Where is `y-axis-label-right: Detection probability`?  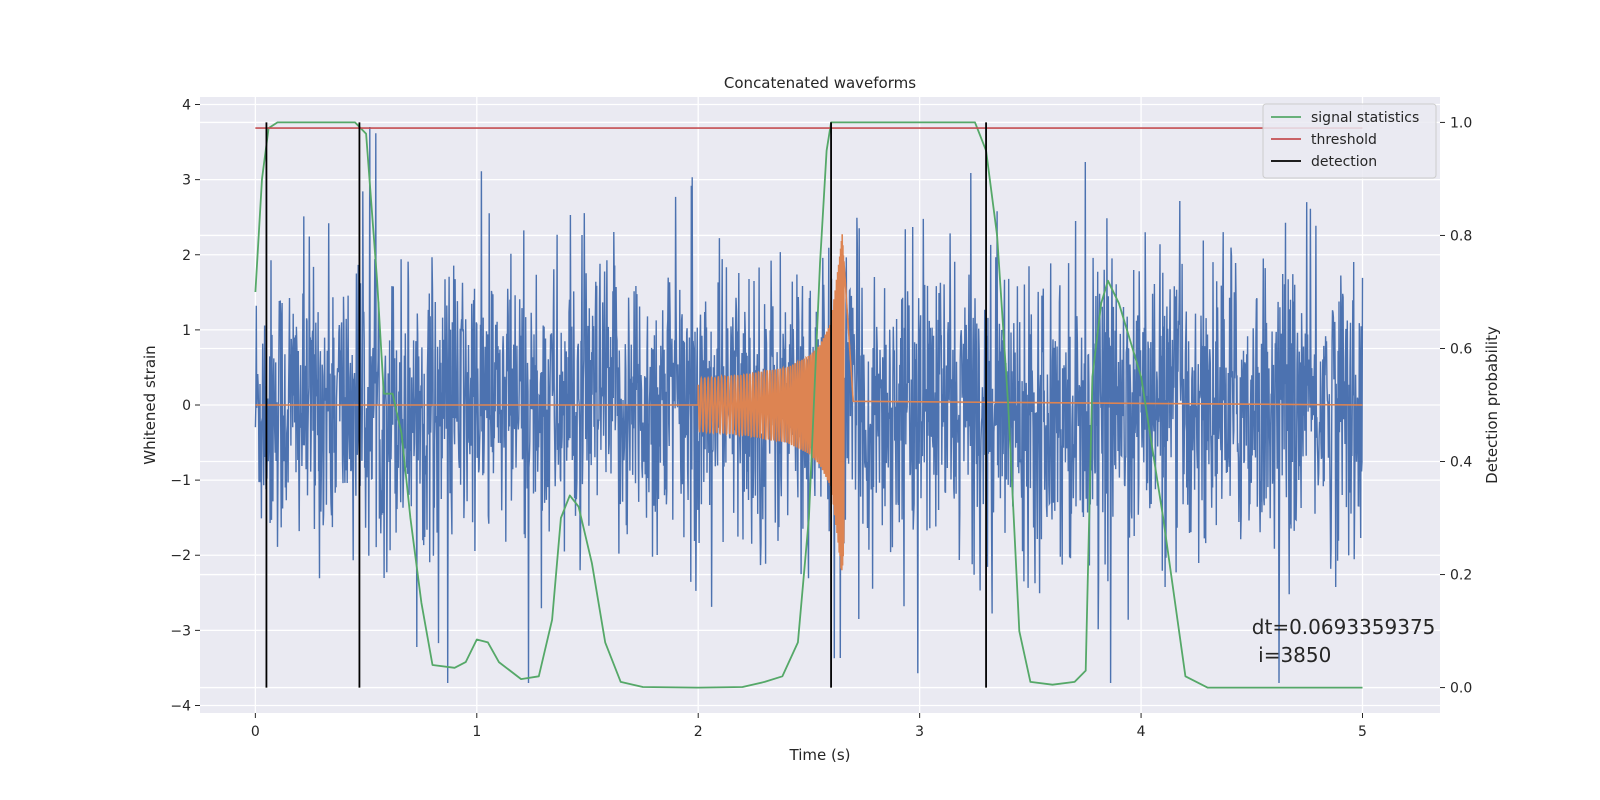
y-axis-label-right: Detection probability is located at coordinates (1492, 405).